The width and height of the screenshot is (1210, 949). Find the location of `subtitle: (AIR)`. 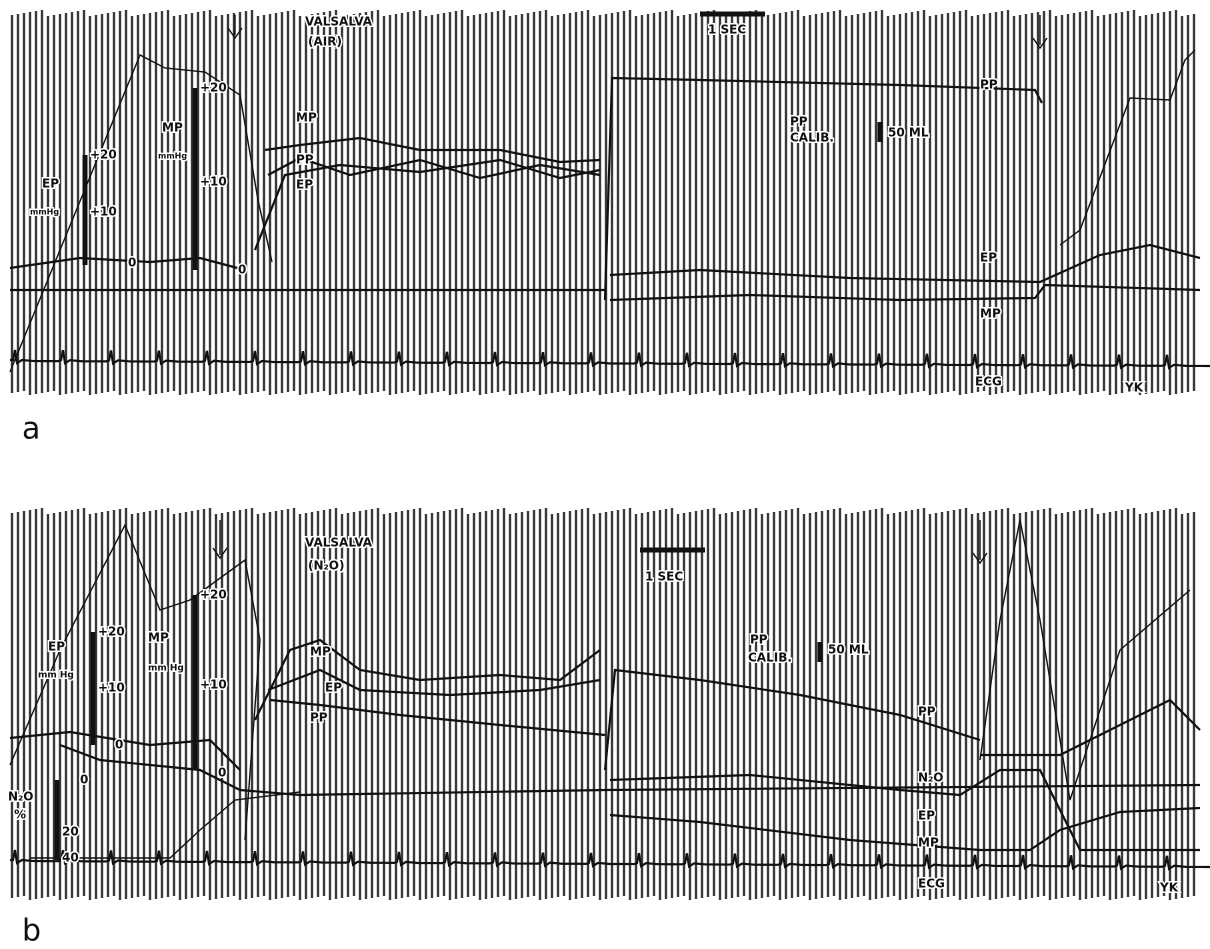

subtitle: (AIR) is located at coordinates (325, 42).